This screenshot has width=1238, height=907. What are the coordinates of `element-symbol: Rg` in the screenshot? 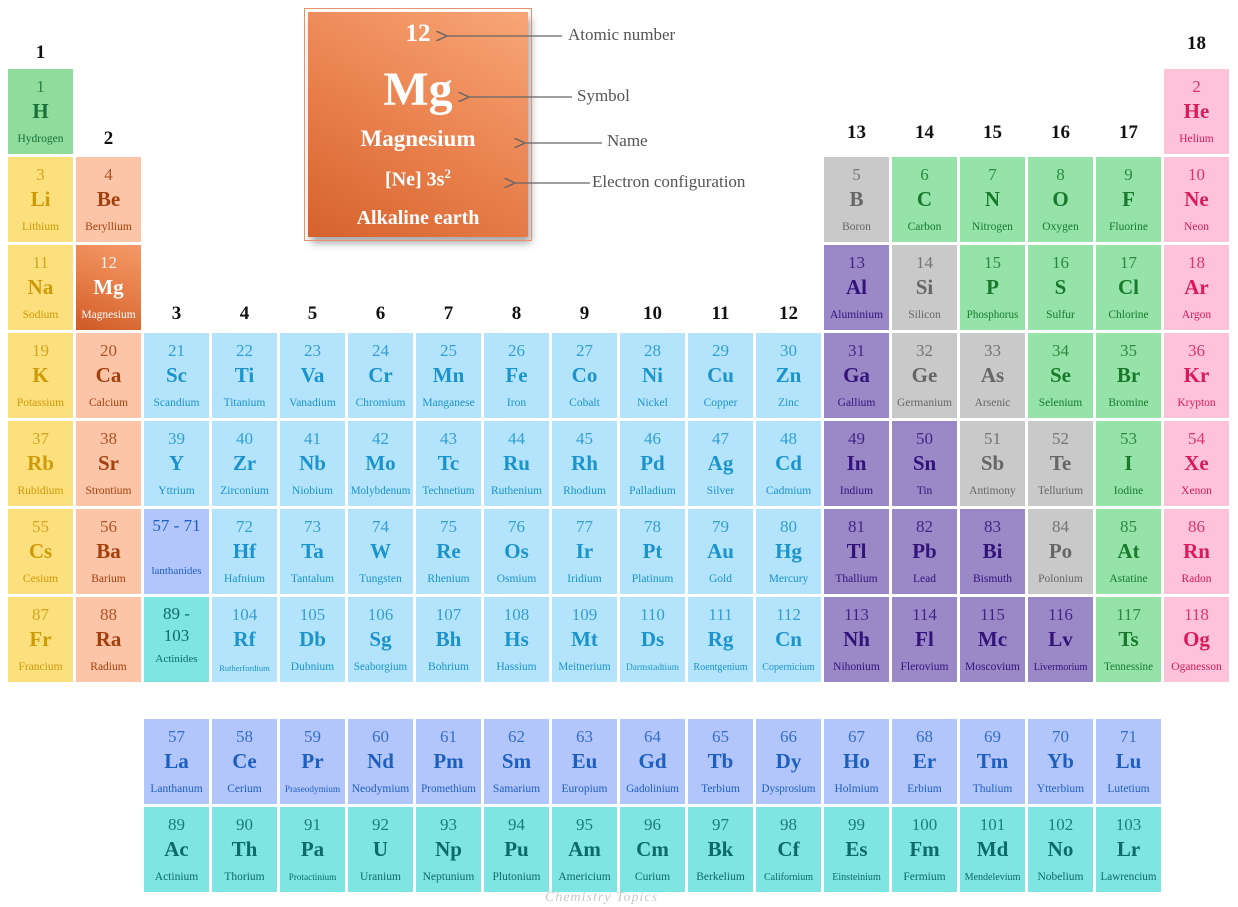 It's located at (720, 639).